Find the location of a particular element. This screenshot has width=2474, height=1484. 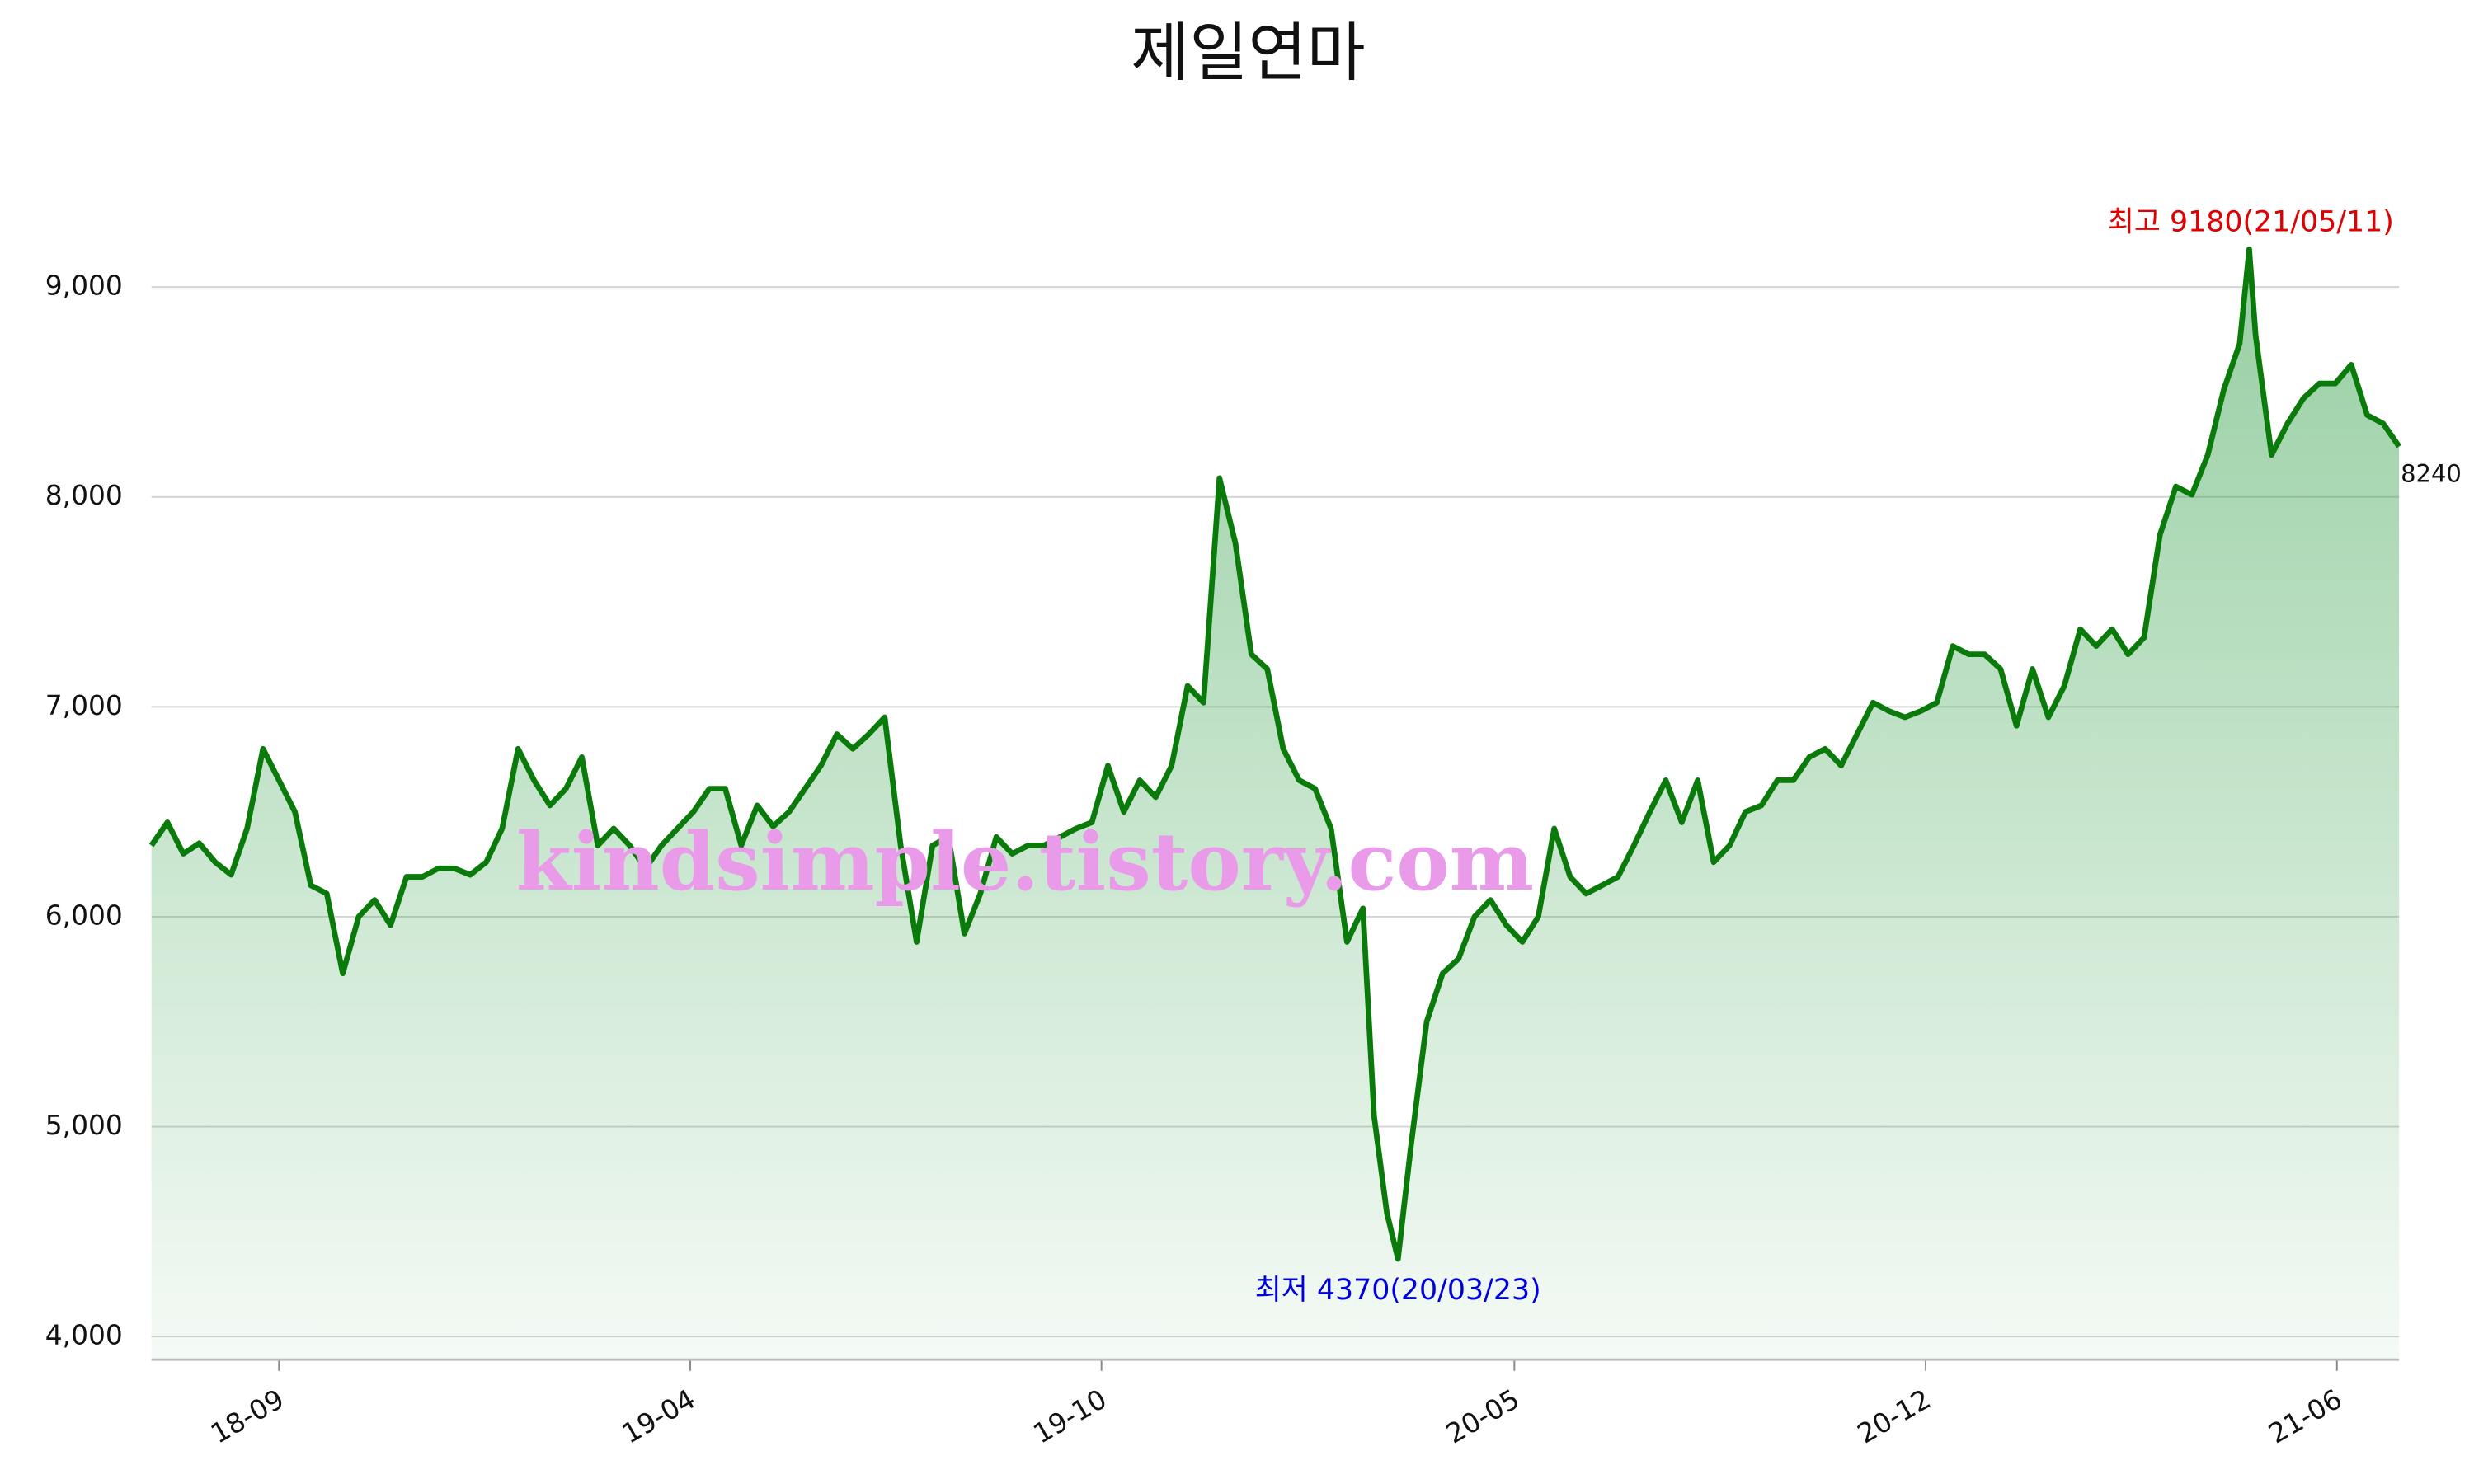

x-tick-label: 19-04 is located at coordinates (658, 1416).